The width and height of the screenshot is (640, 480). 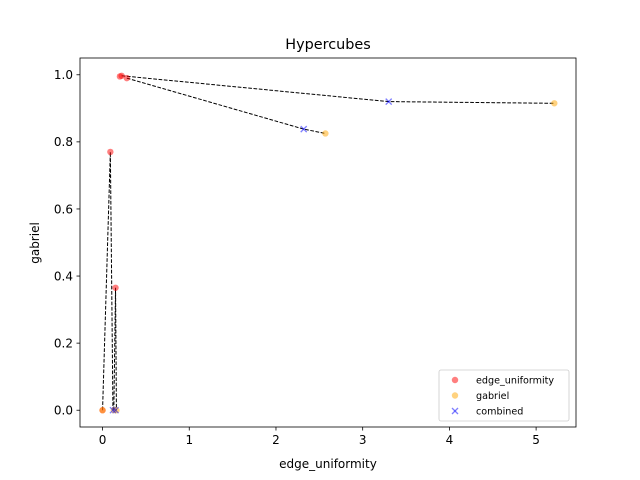 What do you see at coordinates (536, 440) in the screenshot?
I see `x-tick-label: 5` at bounding box center [536, 440].